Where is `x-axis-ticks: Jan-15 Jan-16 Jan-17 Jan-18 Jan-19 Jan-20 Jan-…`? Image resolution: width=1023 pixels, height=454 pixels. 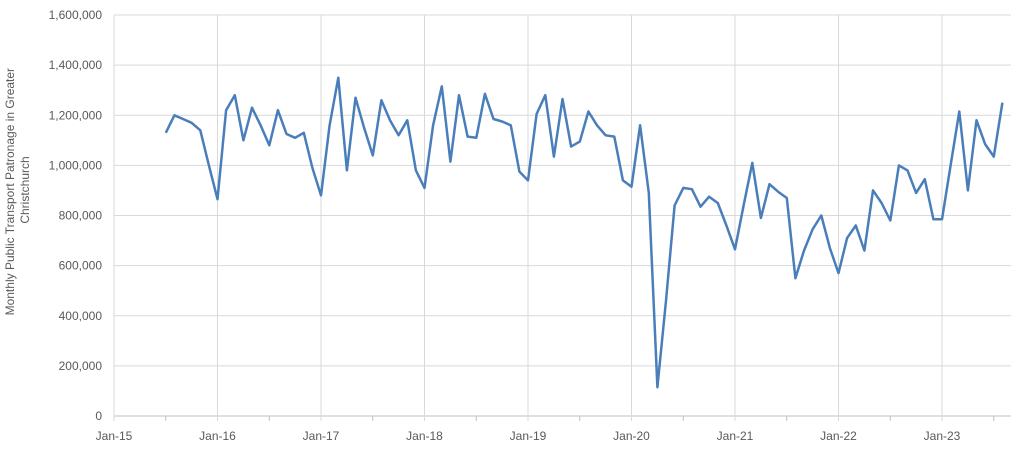 x-axis-ticks: Jan-15 Jan-16 Jan-17 Jan-18 Jan-19 Jan-20 Jan-… is located at coordinates (545, 429).